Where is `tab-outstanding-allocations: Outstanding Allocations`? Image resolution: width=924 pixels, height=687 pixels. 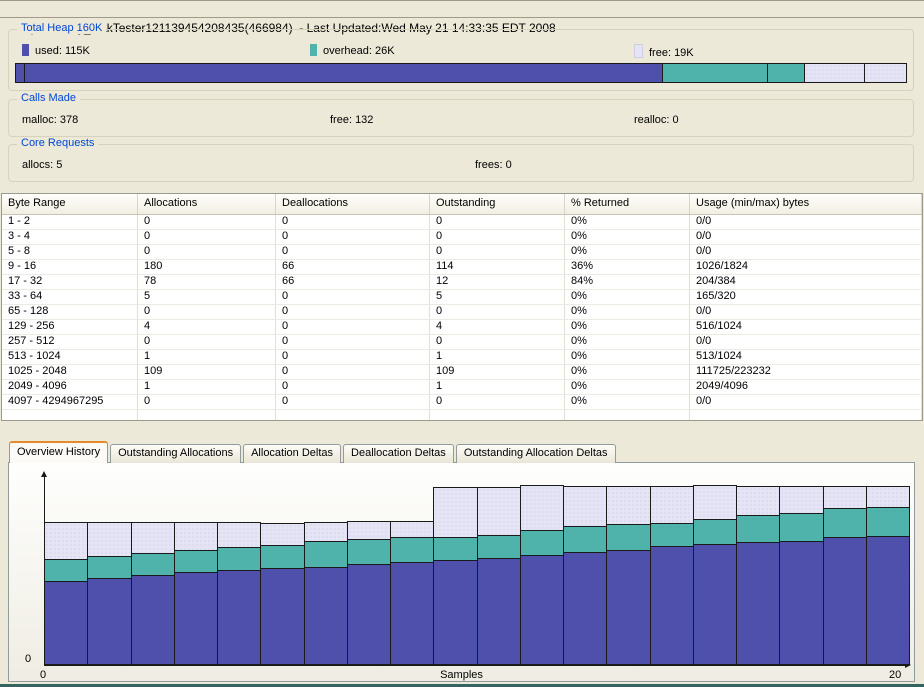 tab-outstanding-allocations: Outstanding Allocations is located at coordinates (176, 453).